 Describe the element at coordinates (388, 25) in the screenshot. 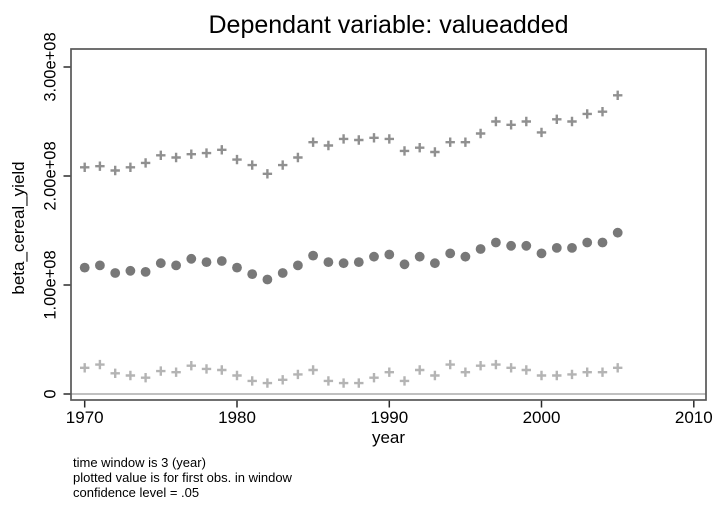

I see `chart-title: Dependant variable: valueadded` at that location.